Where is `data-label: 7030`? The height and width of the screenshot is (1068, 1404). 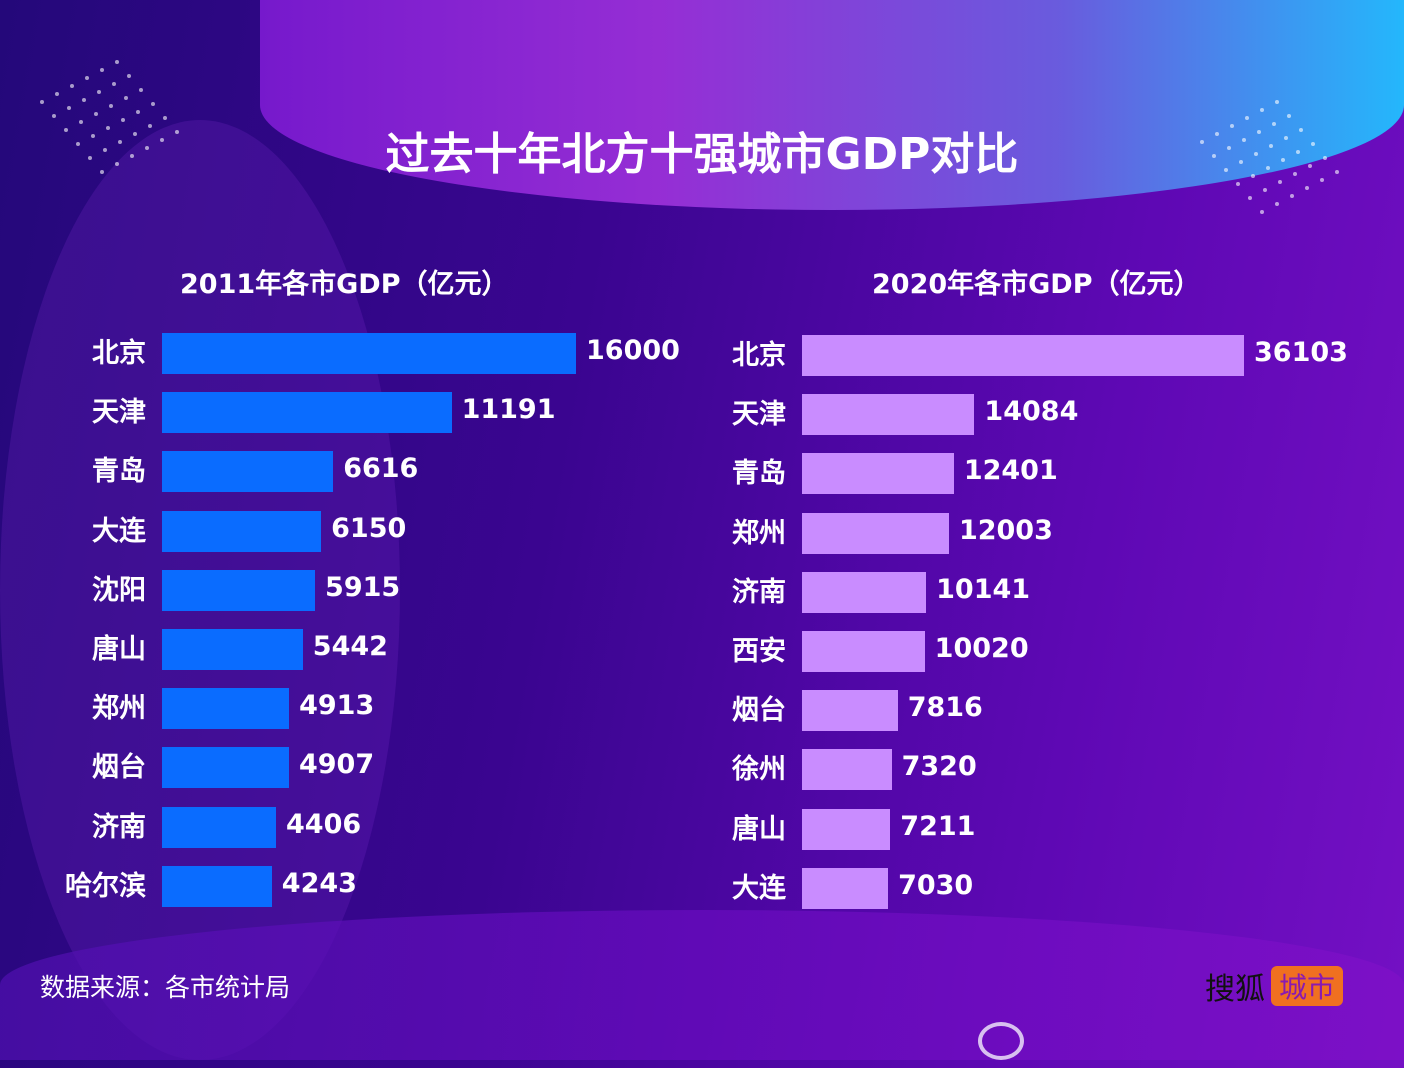
data-label: 7030 is located at coordinates (936, 885).